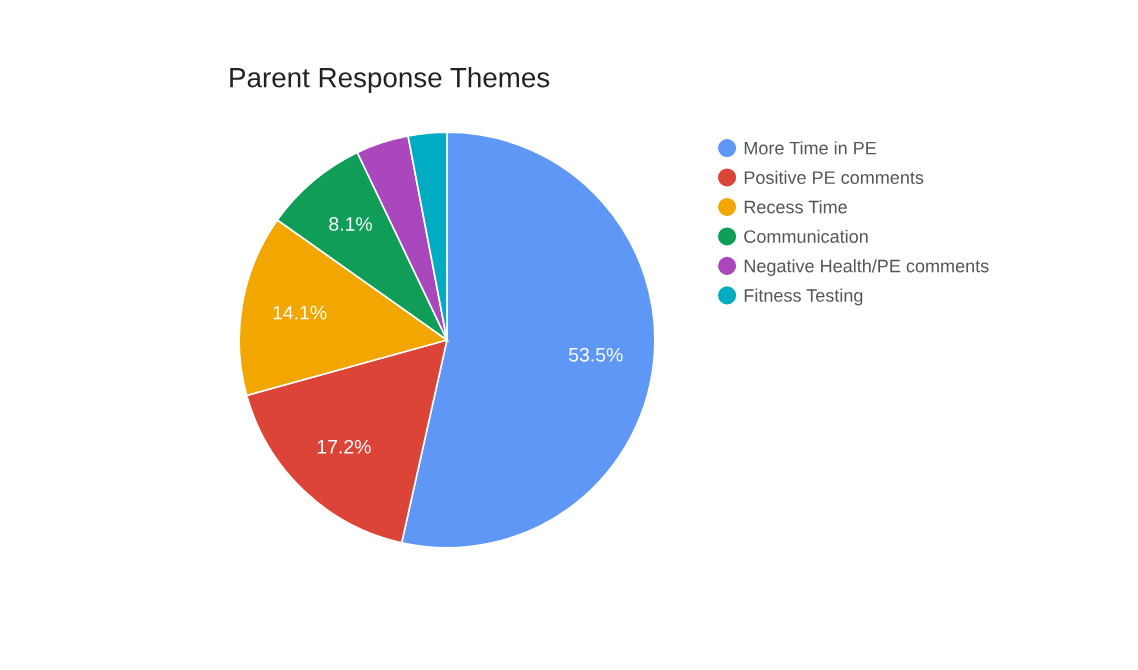 Image resolution: width=1138 pixels, height=670 pixels. I want to click on data-label: 14.1%, so click(300, 312).